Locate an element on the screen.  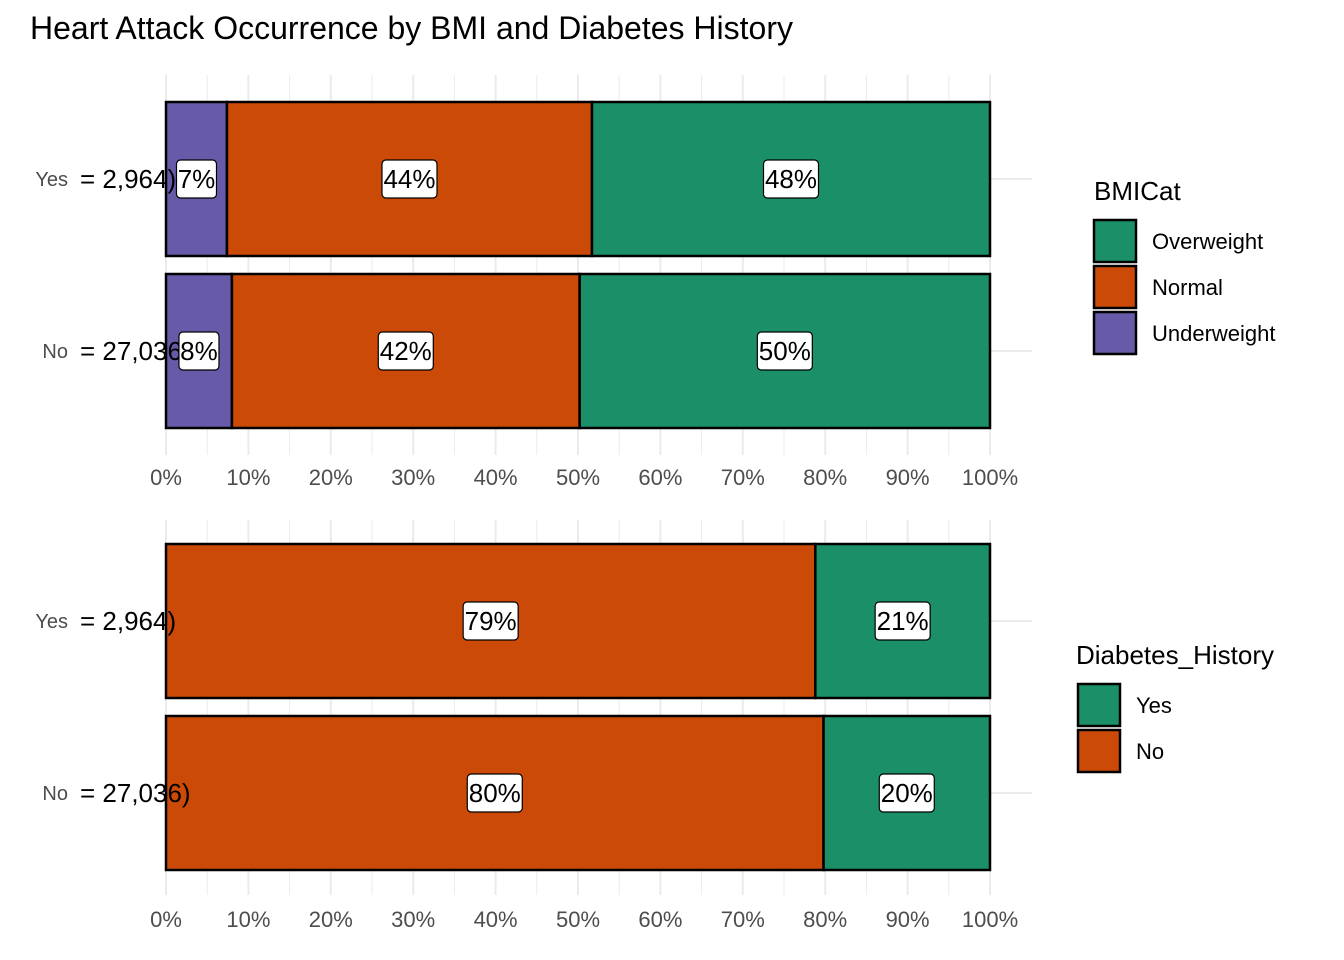
data-label-text: 7% is located at coordinates (197, 179).